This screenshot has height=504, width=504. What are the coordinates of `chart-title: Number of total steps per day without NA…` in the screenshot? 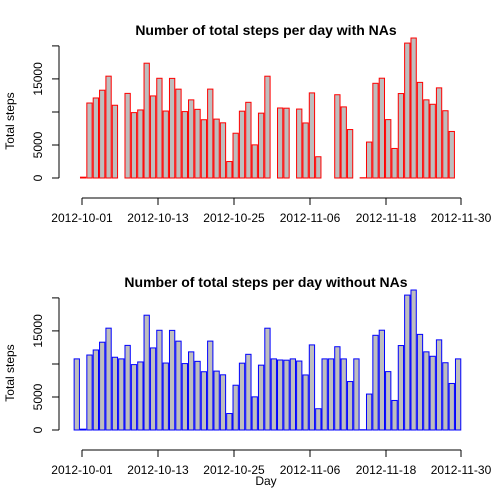 It's located at (265, 282).